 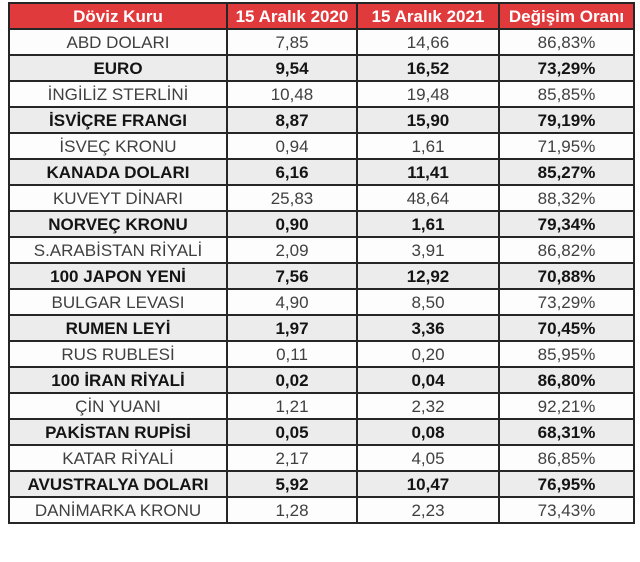 I want to click on value-cell: 73,43%, so click(x=566, y=510).